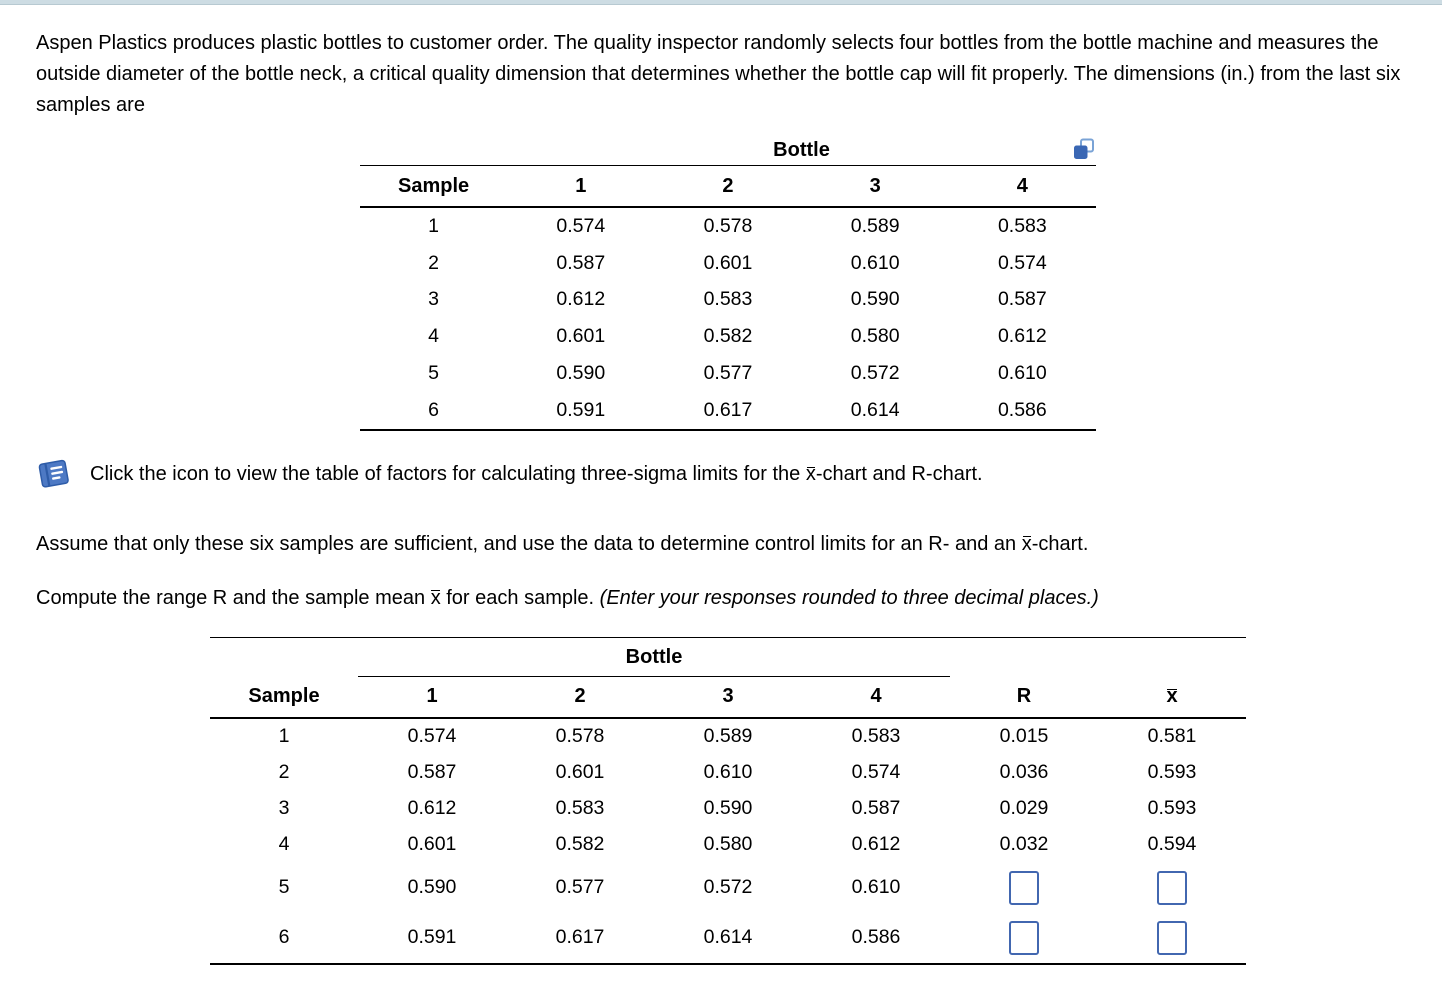  Describe the element at coordinates (728, 336) in the screenshot. I see `value-cell: 0.582` at that location.